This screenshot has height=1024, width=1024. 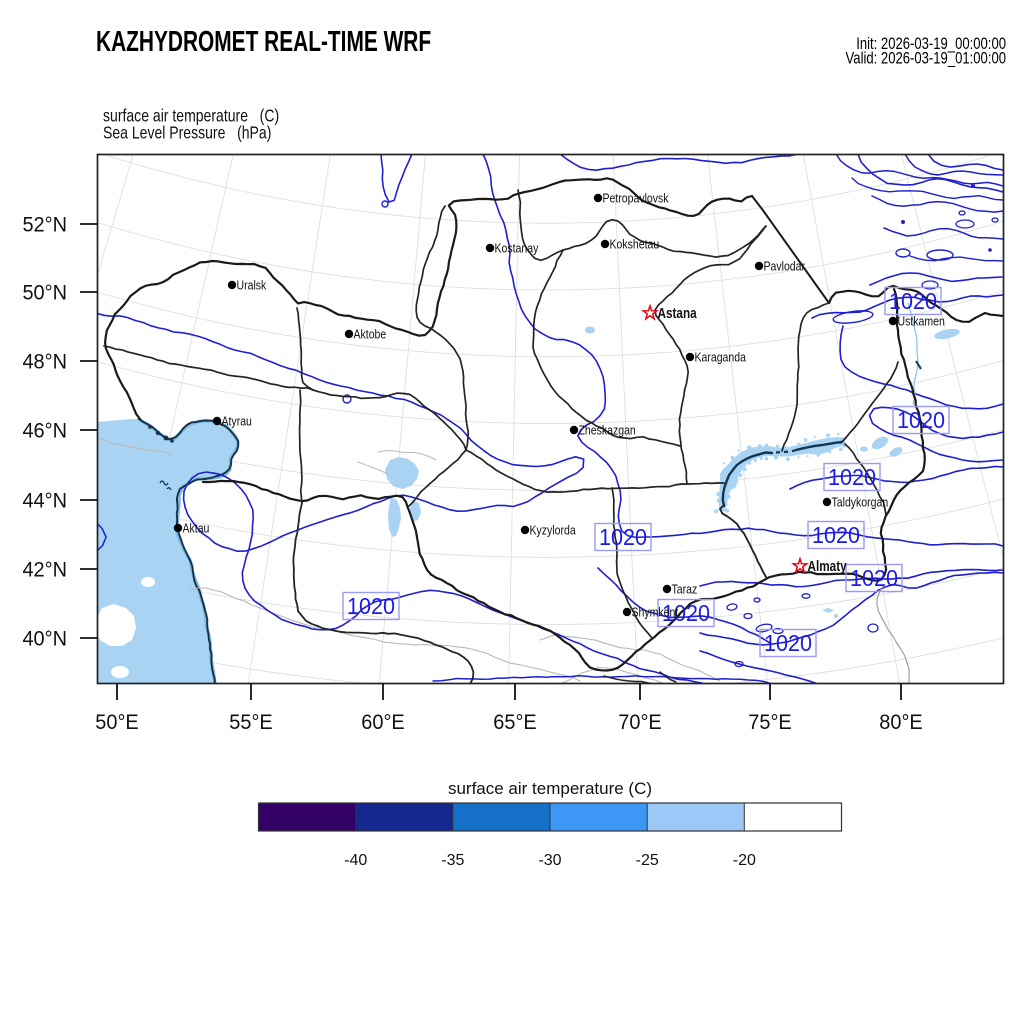 What do you see at coordinates (44, 293) in the screenshot?
I see `svg-text: 50°N` at bounding box center [44, 293].